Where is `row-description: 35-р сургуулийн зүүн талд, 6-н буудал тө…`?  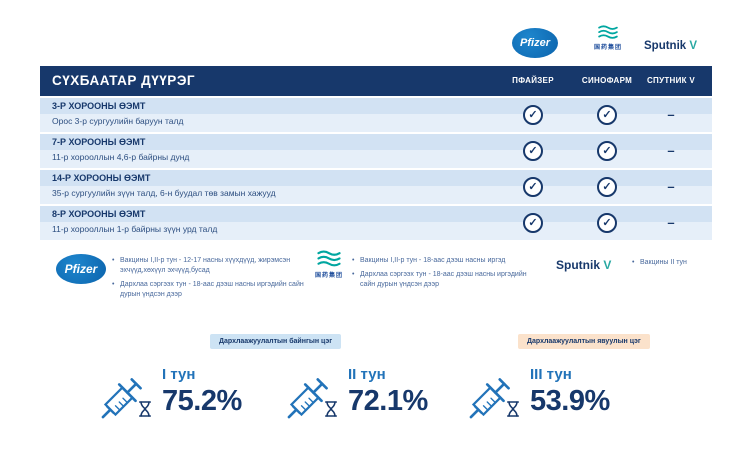 row-description: 35-р сургуулийн зүүн талд, 6-н буудал тө… is located at coordinates (376, 195).